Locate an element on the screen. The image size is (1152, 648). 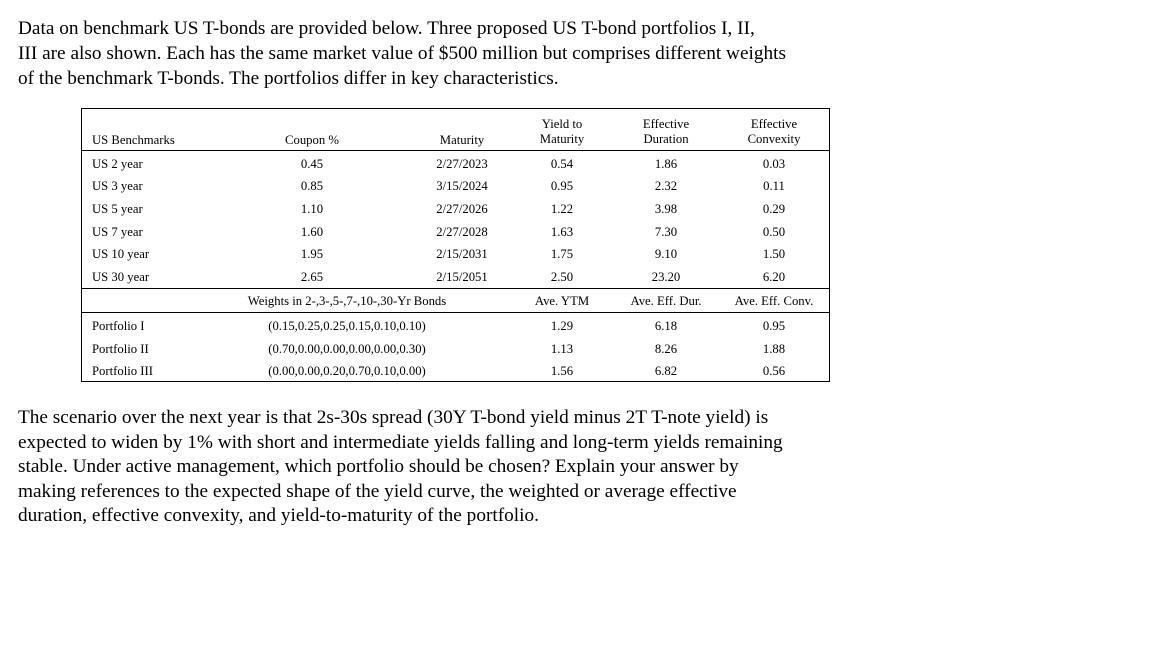
portfolio-divider is located at coordinates (455, 288).